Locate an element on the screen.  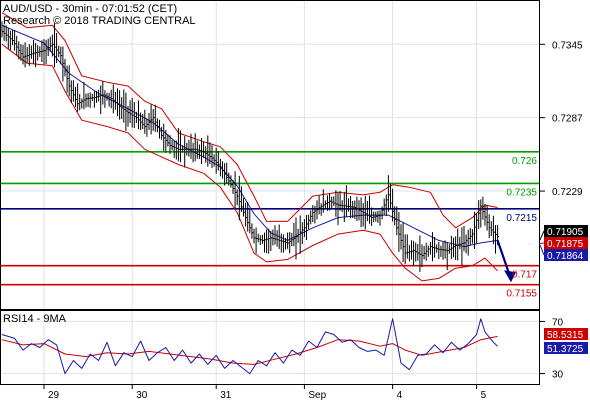
time-axis: 29 30 31 Sep 4 5 is located at coordinates (265, 392).